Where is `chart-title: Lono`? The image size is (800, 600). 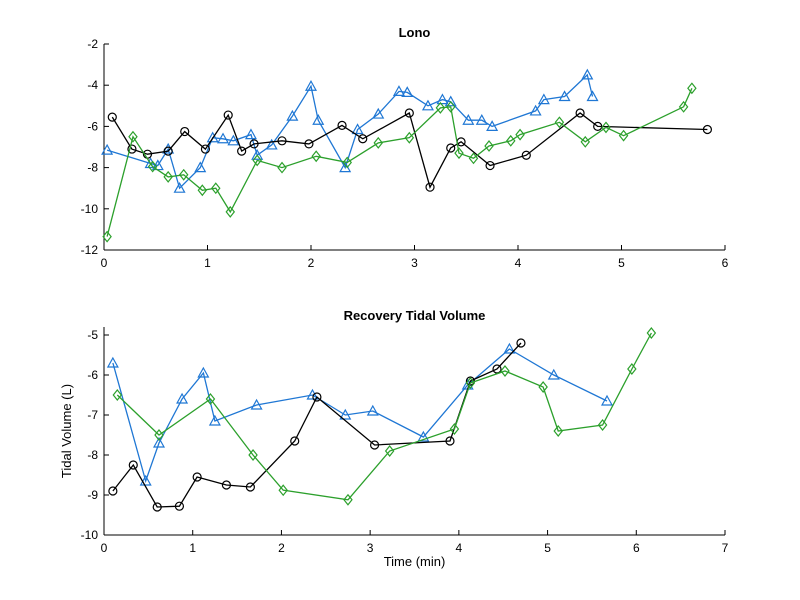 chart-title: Lono is located at coordinates (415, 32).